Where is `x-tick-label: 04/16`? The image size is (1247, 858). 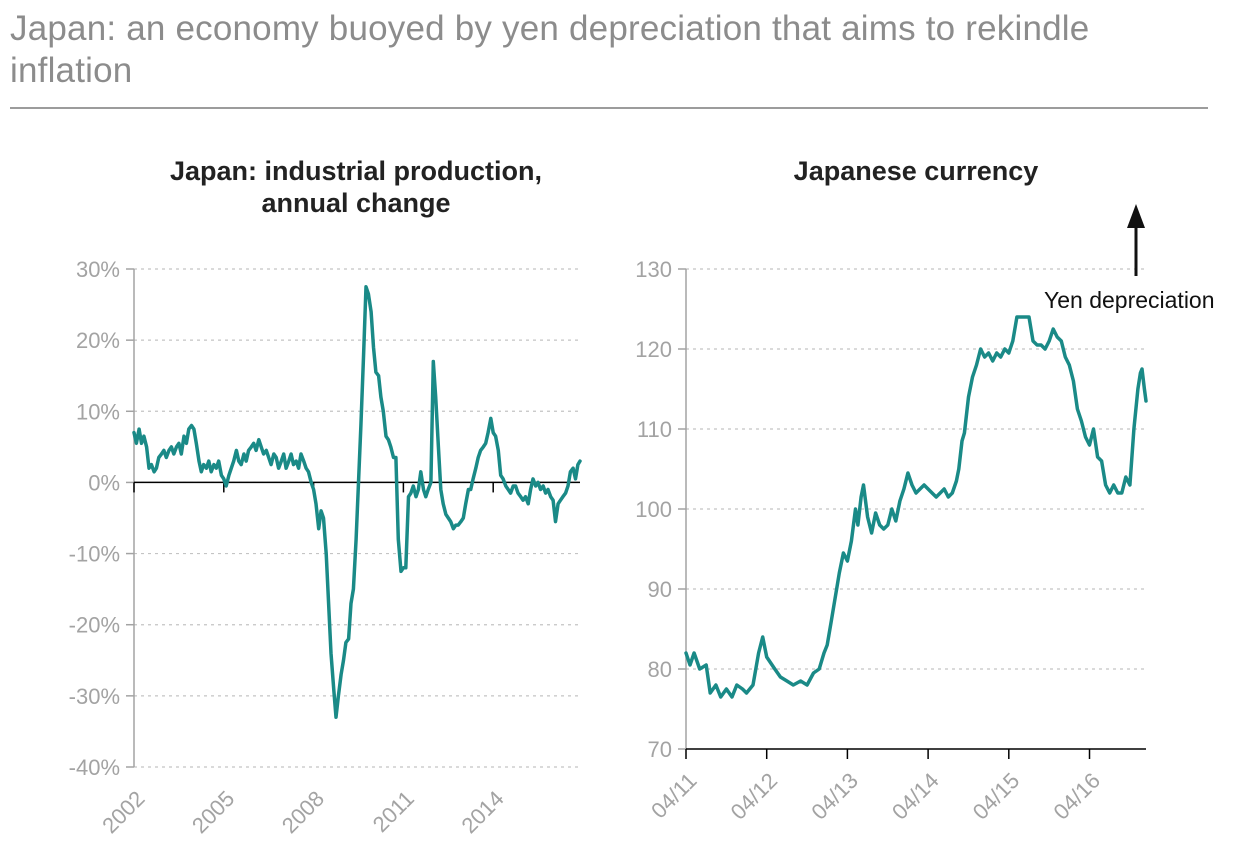 x-tick-label: 04/16 is located at coordinates (1076, 796).